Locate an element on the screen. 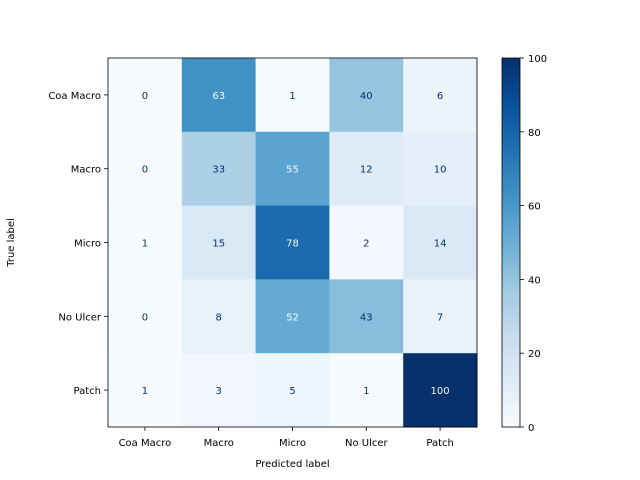 The width and height of the screenshot is (640, 480). cell-value-label: 7 is located at coordinates (440, 317).